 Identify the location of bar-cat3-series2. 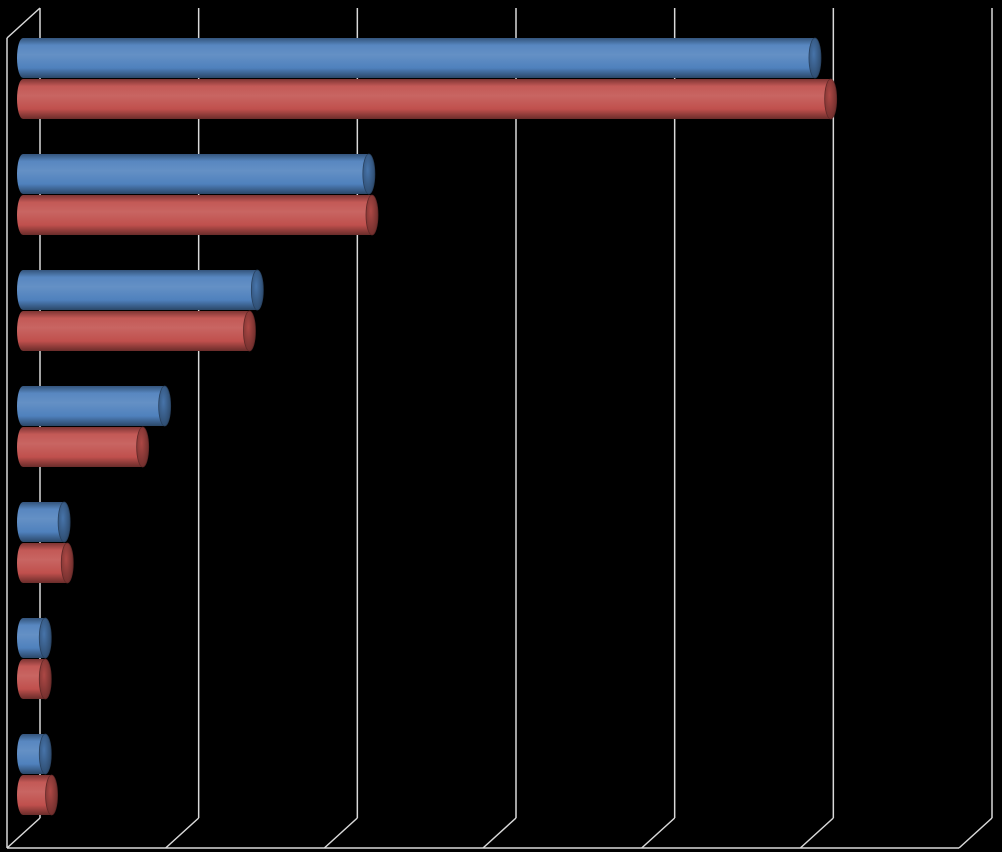
(136, 331).